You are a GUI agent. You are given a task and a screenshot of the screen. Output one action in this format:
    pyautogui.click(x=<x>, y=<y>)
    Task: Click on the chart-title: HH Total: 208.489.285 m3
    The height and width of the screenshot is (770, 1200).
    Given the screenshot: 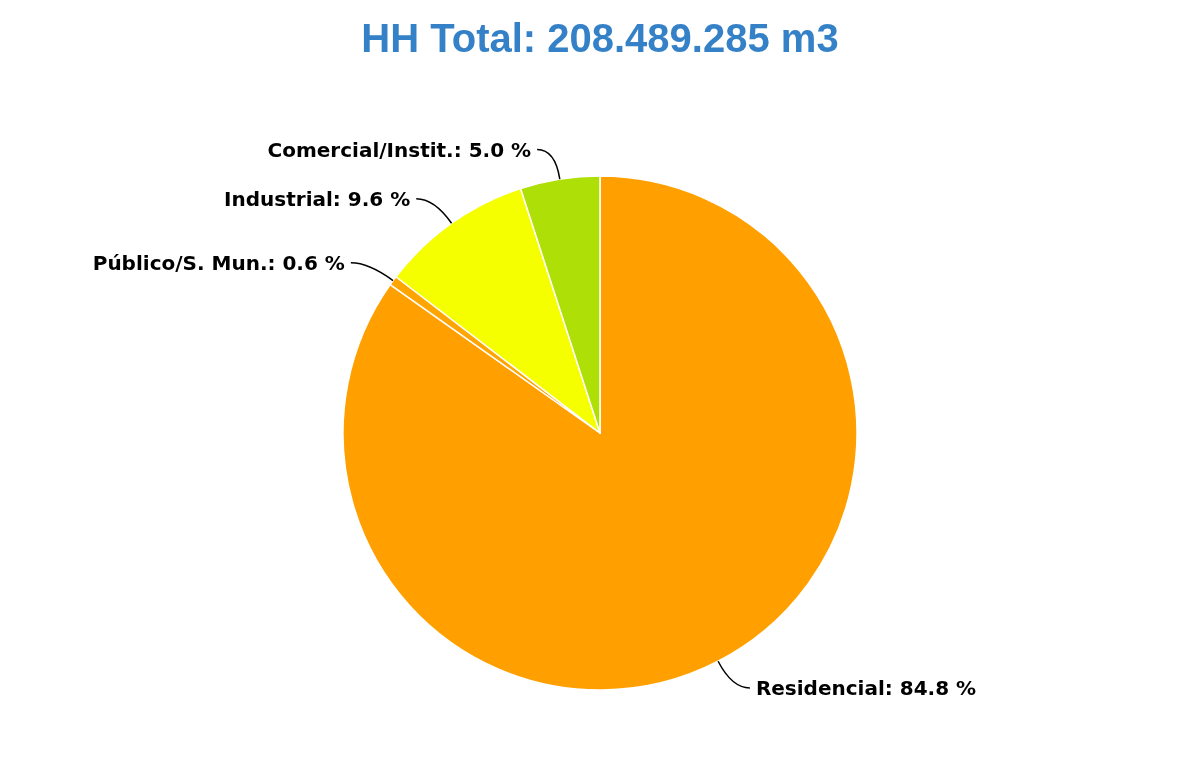 What is the action you would take?
    pyautogui.click(x=600, y=38)
    